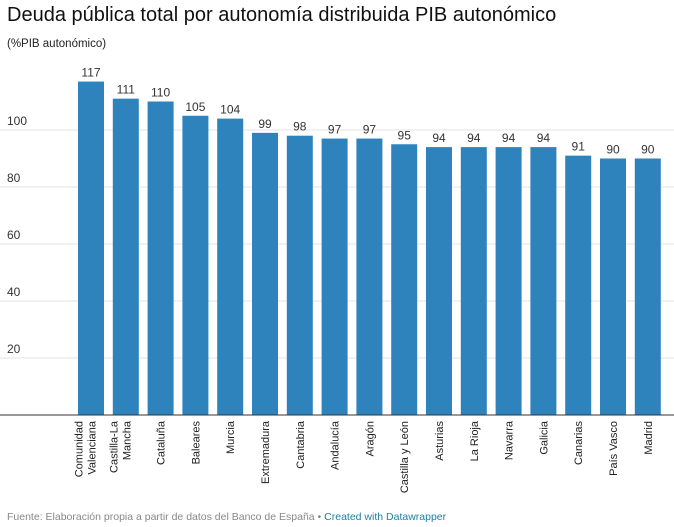  What do you see at coordinates (196, 443) in the screenshot?
I see `x-tick-label: Baleares` at bounding box center [196, 443].